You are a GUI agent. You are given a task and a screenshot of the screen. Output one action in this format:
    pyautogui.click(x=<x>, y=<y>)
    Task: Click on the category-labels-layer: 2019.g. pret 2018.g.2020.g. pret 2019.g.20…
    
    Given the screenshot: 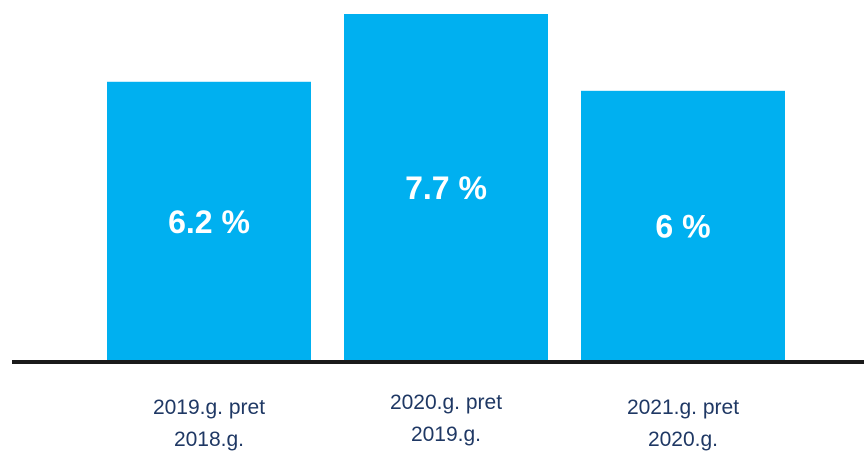 What is the action you would take?
    pyautogui.click(x=446, y=421)
    